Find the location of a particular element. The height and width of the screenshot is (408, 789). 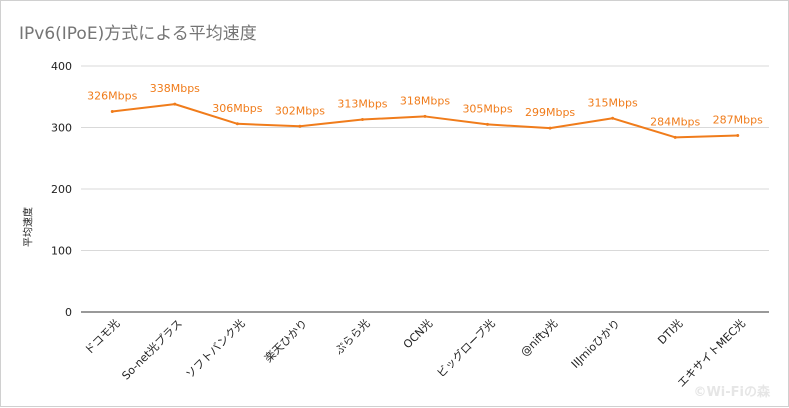

x-tick-label: ソフトバンク光 is located at coordinates (215, 348).